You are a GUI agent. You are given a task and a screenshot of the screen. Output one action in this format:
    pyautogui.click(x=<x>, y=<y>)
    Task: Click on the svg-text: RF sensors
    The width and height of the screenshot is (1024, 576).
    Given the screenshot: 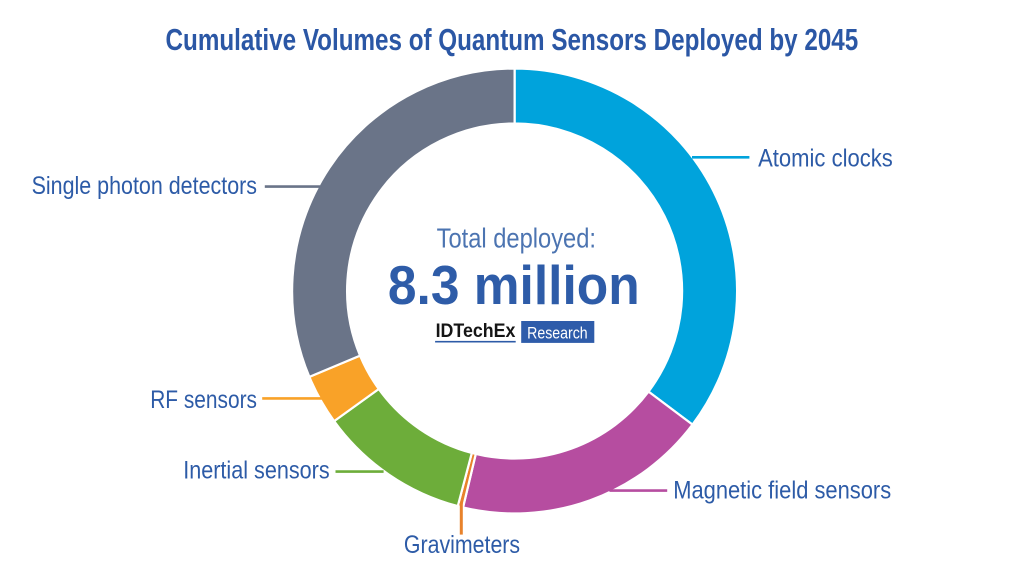 What is the action you would take?
    pyautogui.click(x=203, y=400)
    